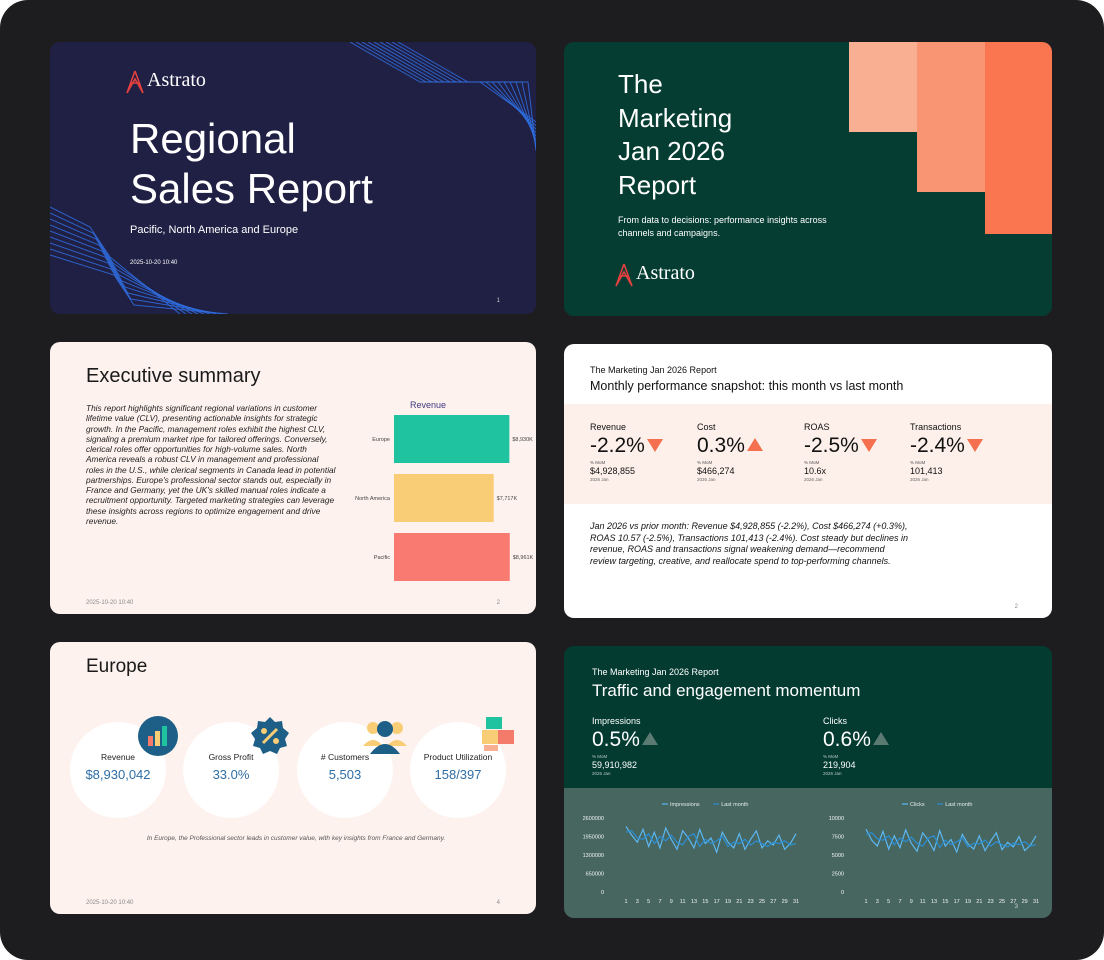  What do you see at coordinates (657, 184) in the screenshot?
I see `title-line-4: Report` at bounding box center [657, 184].